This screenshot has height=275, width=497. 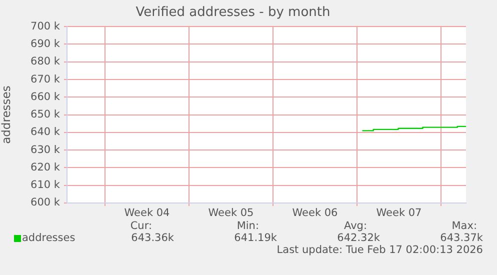 What do you see at coordinates (147, 213) in the screenshot?
I see `x-tick-label: Week 04` at bounding box center [147, 213].